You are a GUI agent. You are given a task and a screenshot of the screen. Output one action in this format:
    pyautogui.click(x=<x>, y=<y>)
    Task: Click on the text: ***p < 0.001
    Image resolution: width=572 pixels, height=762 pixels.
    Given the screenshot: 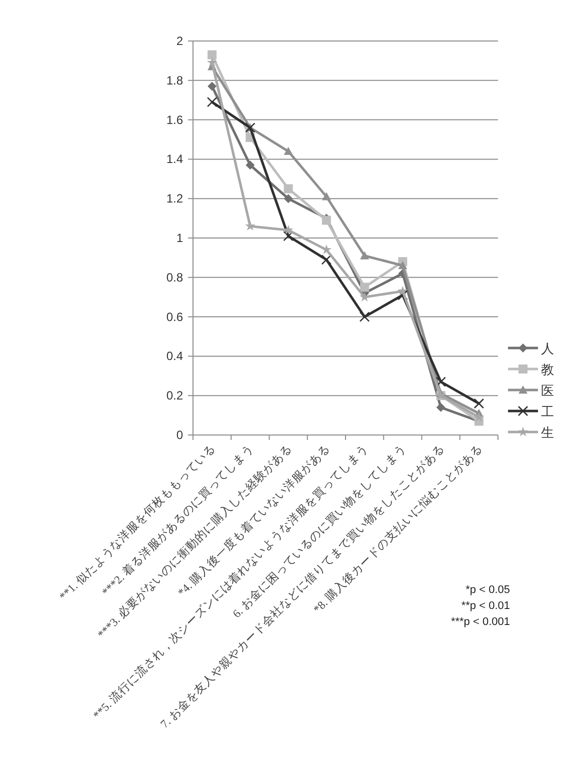 What is the action you would take?
    pyautogui.click(x=480, y=622)
    